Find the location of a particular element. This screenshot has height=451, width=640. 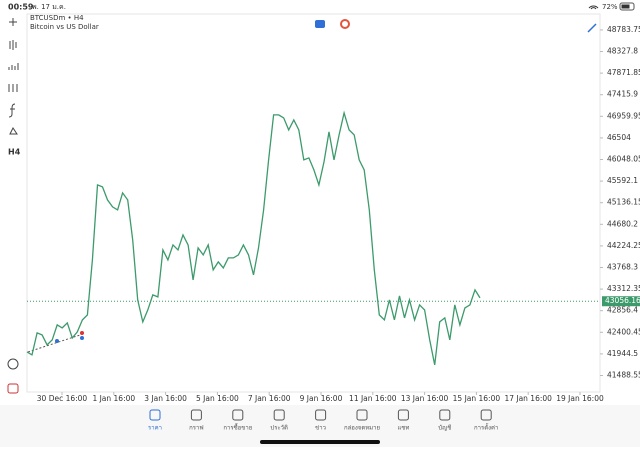

trade-history-line is located at coordinates (54, 343).